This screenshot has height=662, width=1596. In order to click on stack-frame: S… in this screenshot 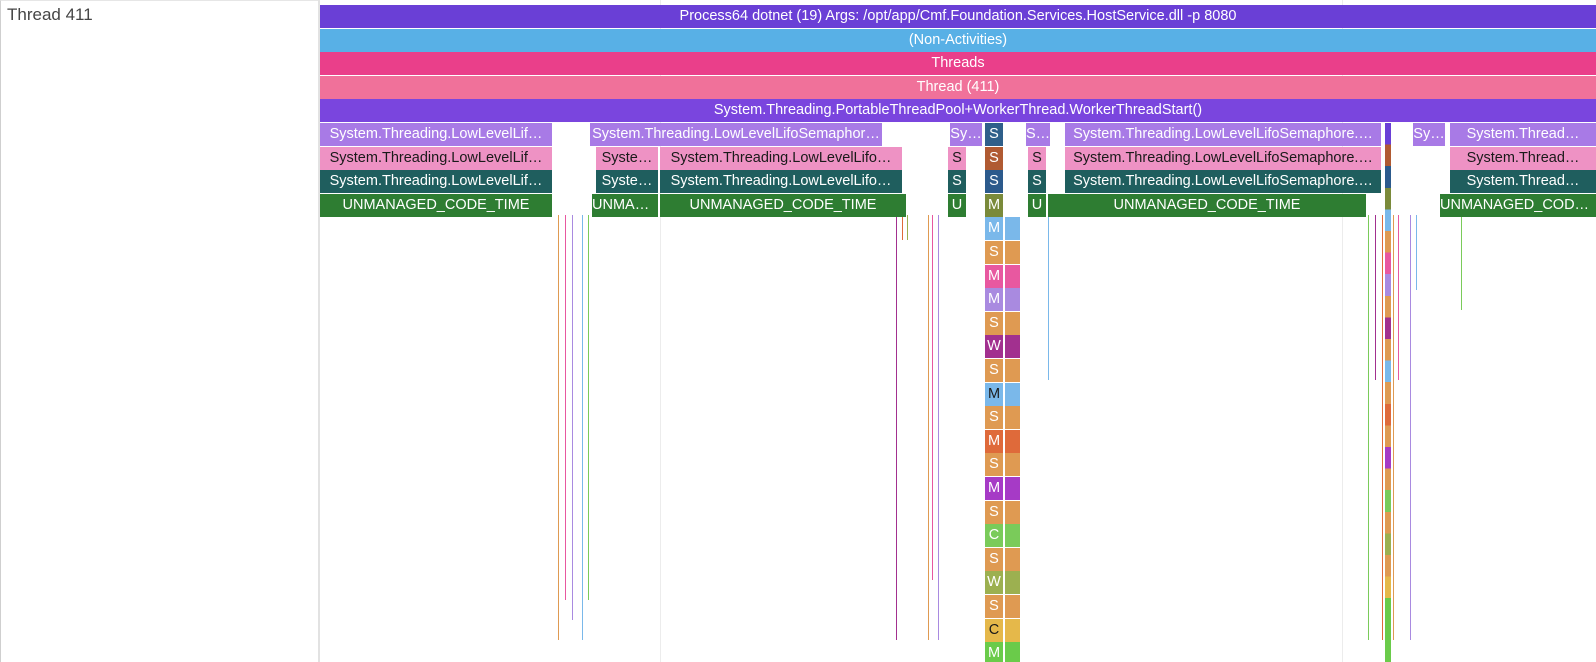, I will do `click(1038, 134)`.